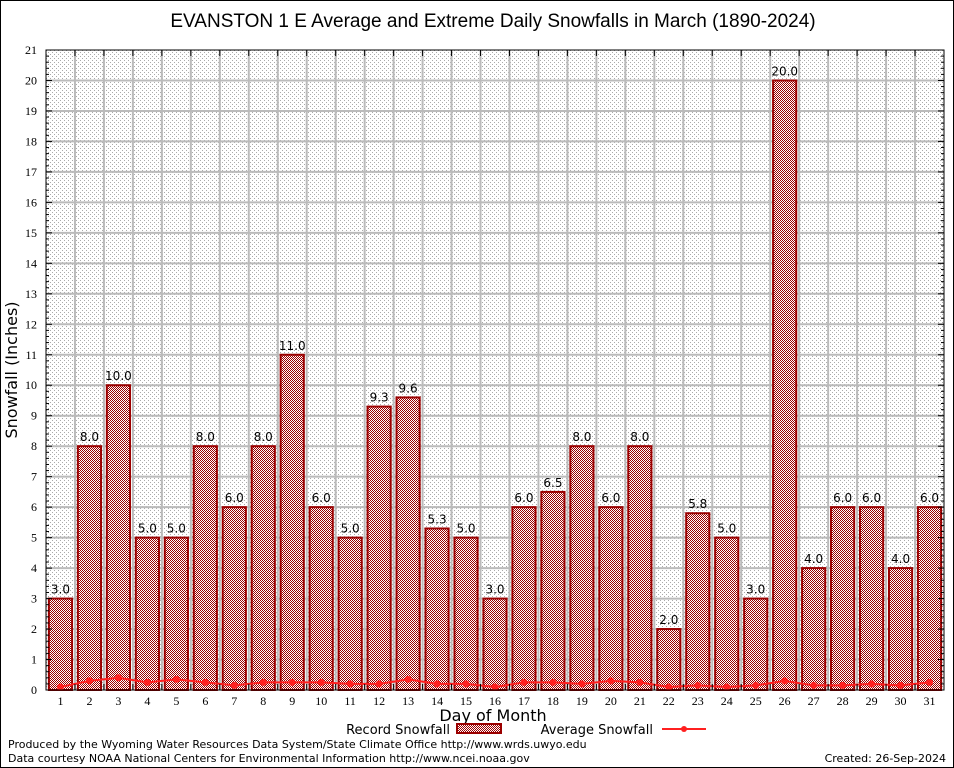 The width and height of the screenshot is (954, 768). What do you see at coordinates (727, 701) in the screenshot?
I see `x-tick-label: 24` at bounding box center [727, 701].